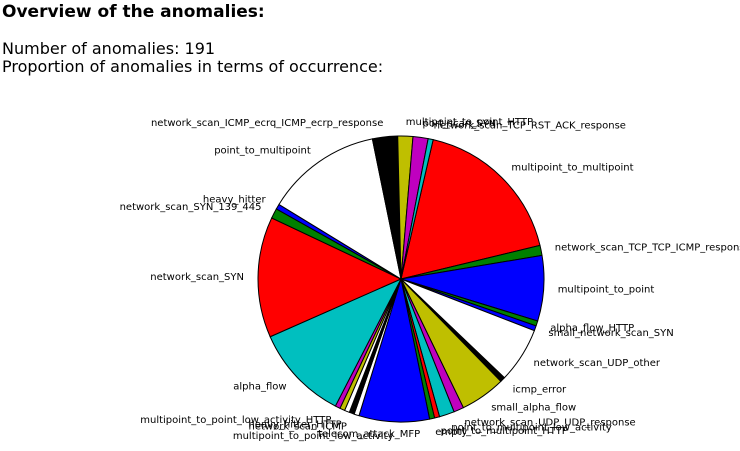 The height and width of the screenshot is (451, 740). Describe the element at coordinates (369, 434) in the screenshot. I see `pie-label-telecom-attack-mfp: telecom_attack_MFP` at that location.